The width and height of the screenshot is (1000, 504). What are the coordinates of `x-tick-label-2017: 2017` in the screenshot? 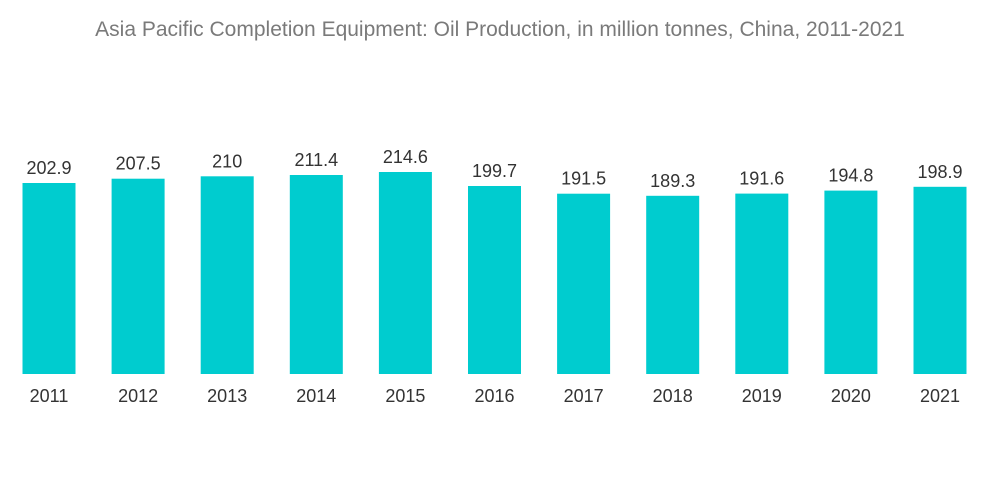 It's located at (584, 396).